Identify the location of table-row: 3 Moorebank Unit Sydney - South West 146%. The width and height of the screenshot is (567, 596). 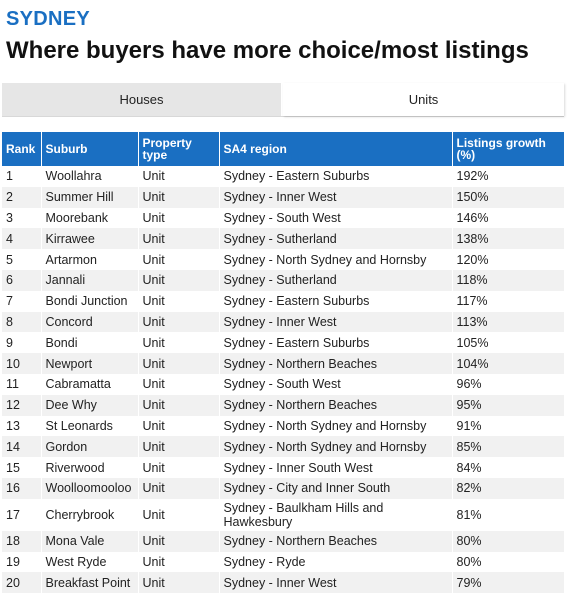
(283, 218).